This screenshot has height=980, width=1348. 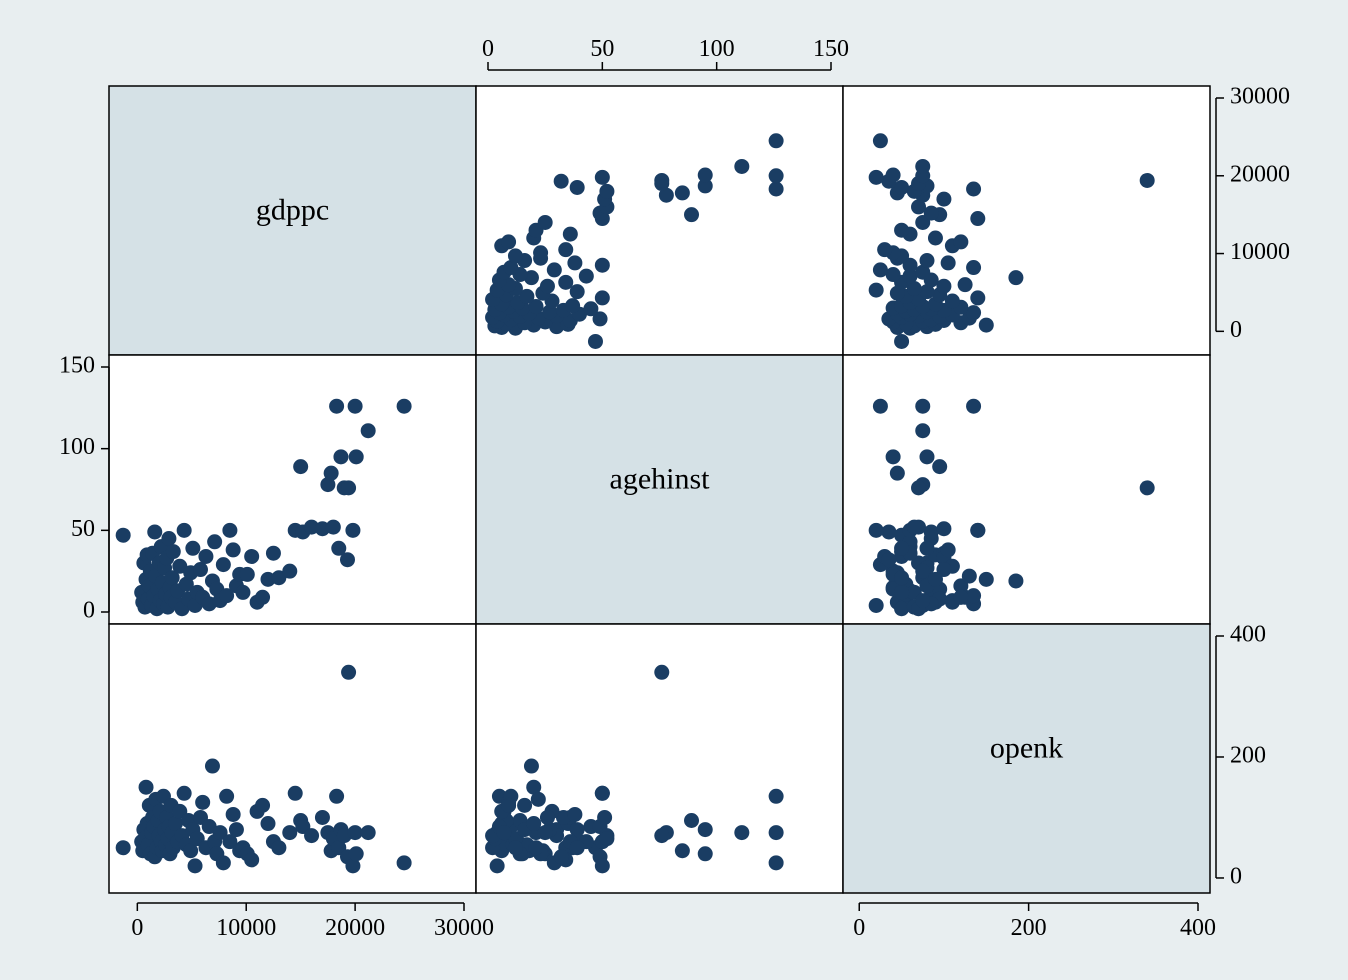 I want to click on tick-label-bottom-left-10000: 10000, so click(x=246, y=928).